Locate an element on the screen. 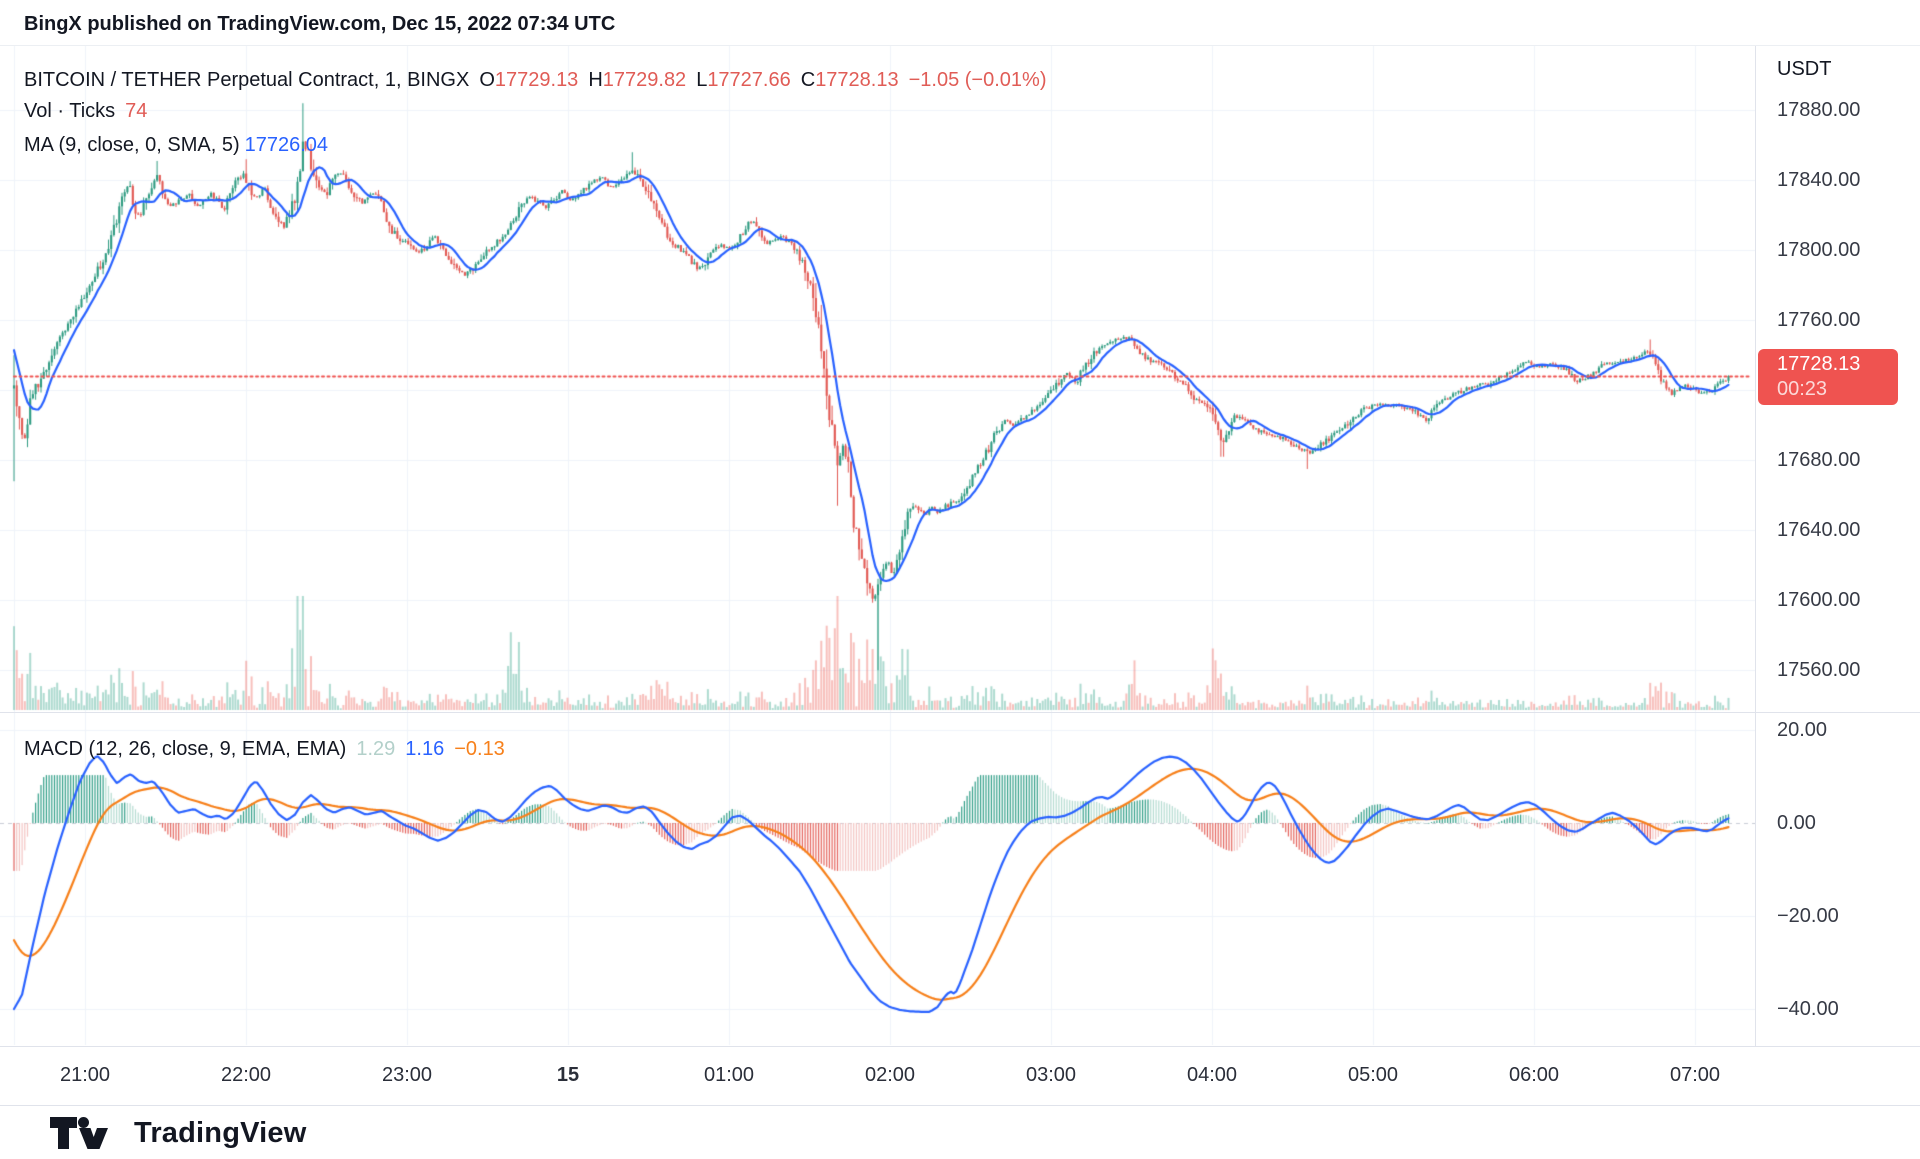 Image resolution: width=1920 pixels, height=1159 pixels. close-label: C is located at coordinates (808, 79).